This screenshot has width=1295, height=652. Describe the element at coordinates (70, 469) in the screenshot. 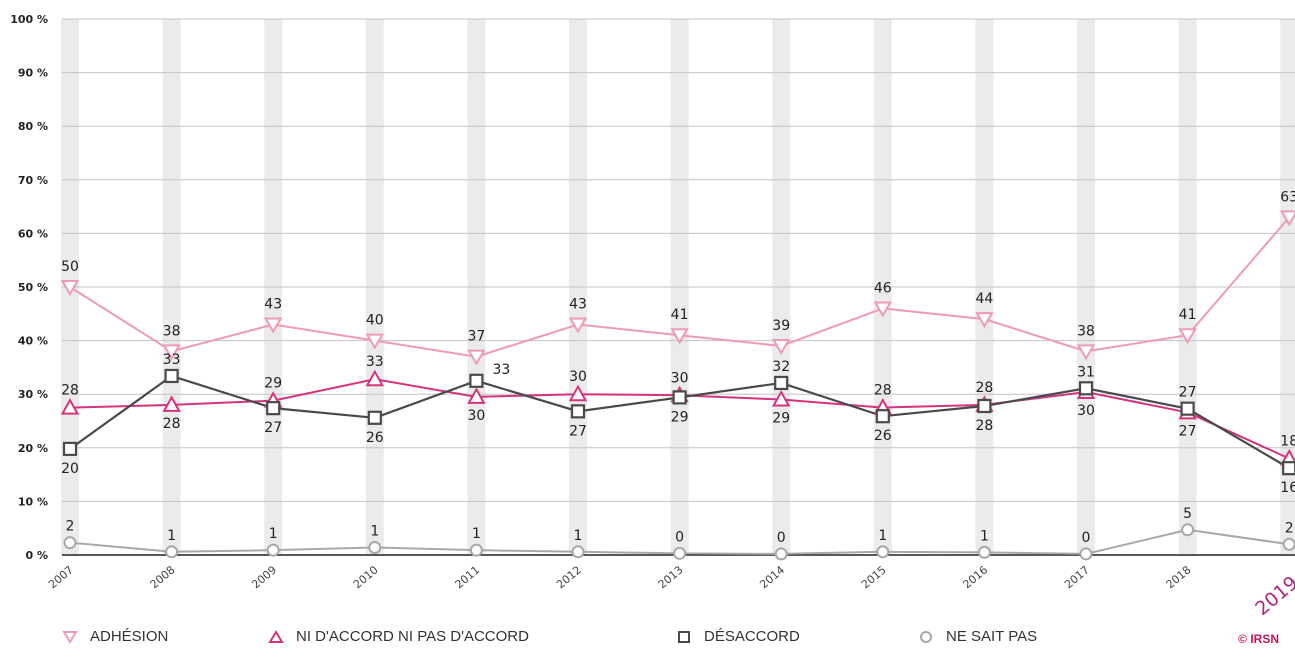

I see `data-label: 20` at that location.